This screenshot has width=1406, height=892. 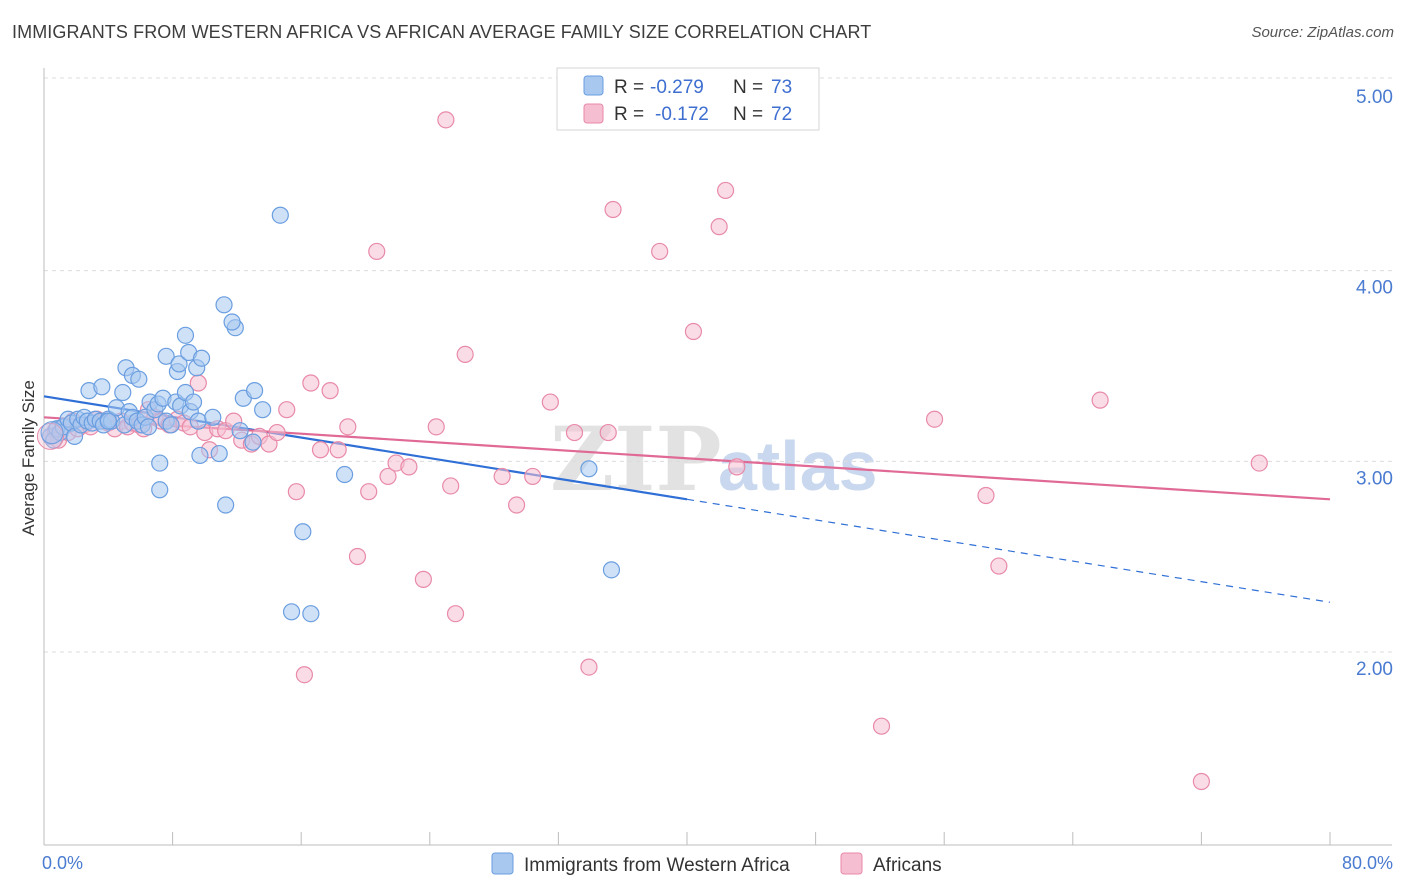 I want to click on y-tick-label-3: 2.00, so click(x=1374, y=669).